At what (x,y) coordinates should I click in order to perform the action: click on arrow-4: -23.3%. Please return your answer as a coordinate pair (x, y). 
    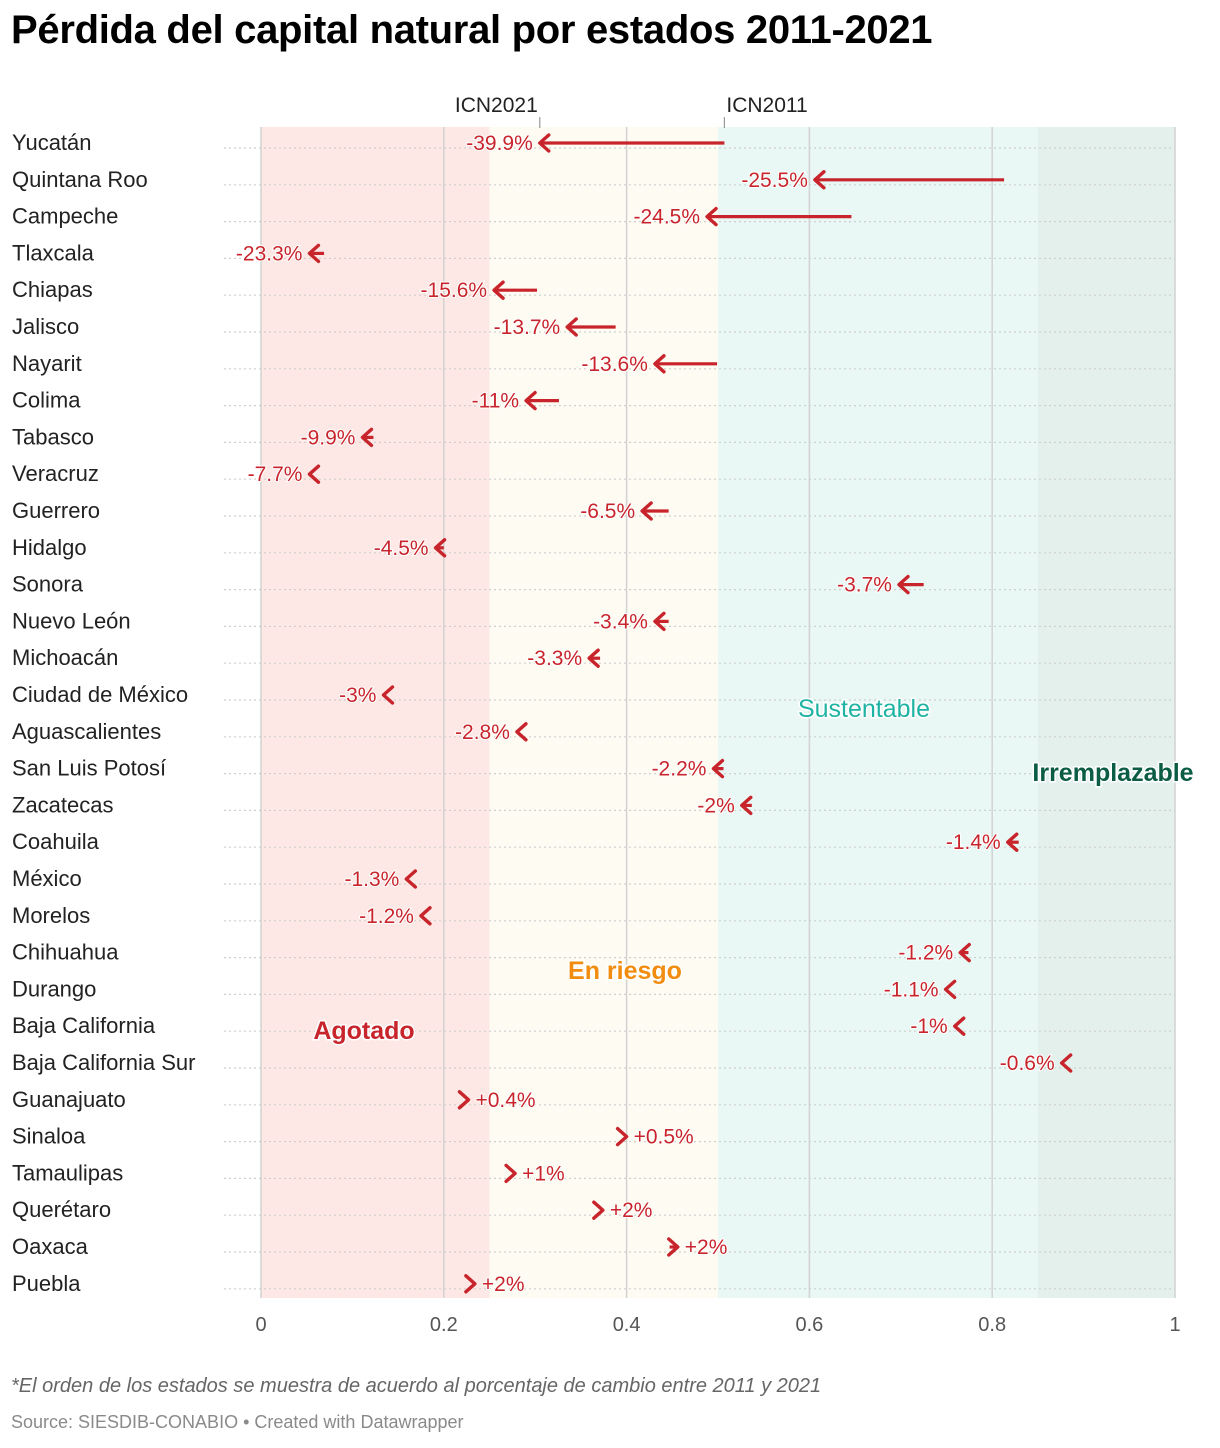
    Looking at the image, I should click on (280, 253).